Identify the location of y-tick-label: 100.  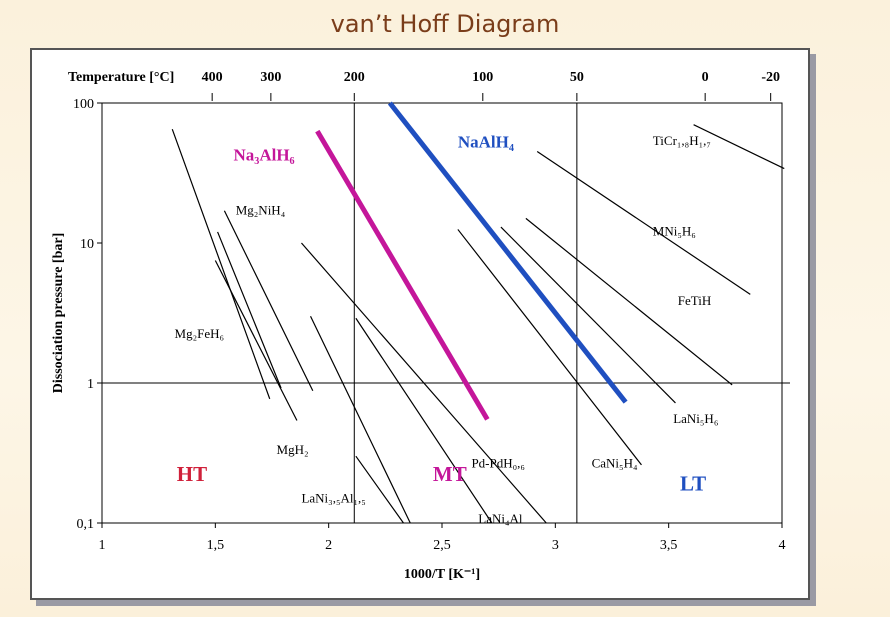
(83, 104).